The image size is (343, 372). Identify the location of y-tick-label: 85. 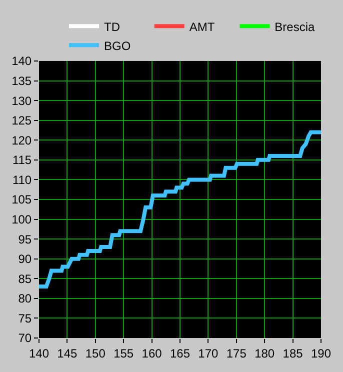
(25, 279).